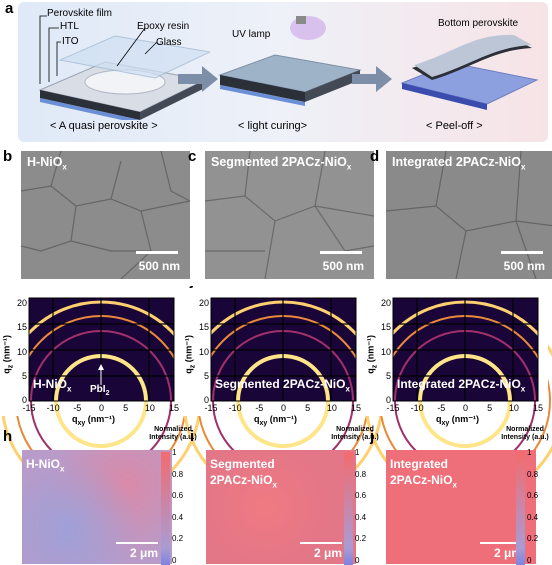  I want to click on map-scale-label-j: 2 μm, so click(507, 553).